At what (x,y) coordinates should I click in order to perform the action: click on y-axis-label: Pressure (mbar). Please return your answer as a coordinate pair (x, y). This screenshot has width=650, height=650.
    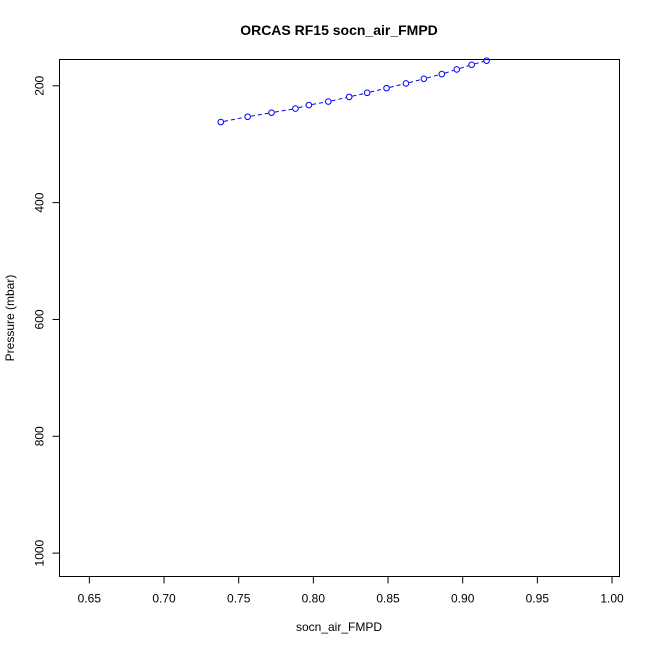
    Looking at the image, I should click on (10, 318).